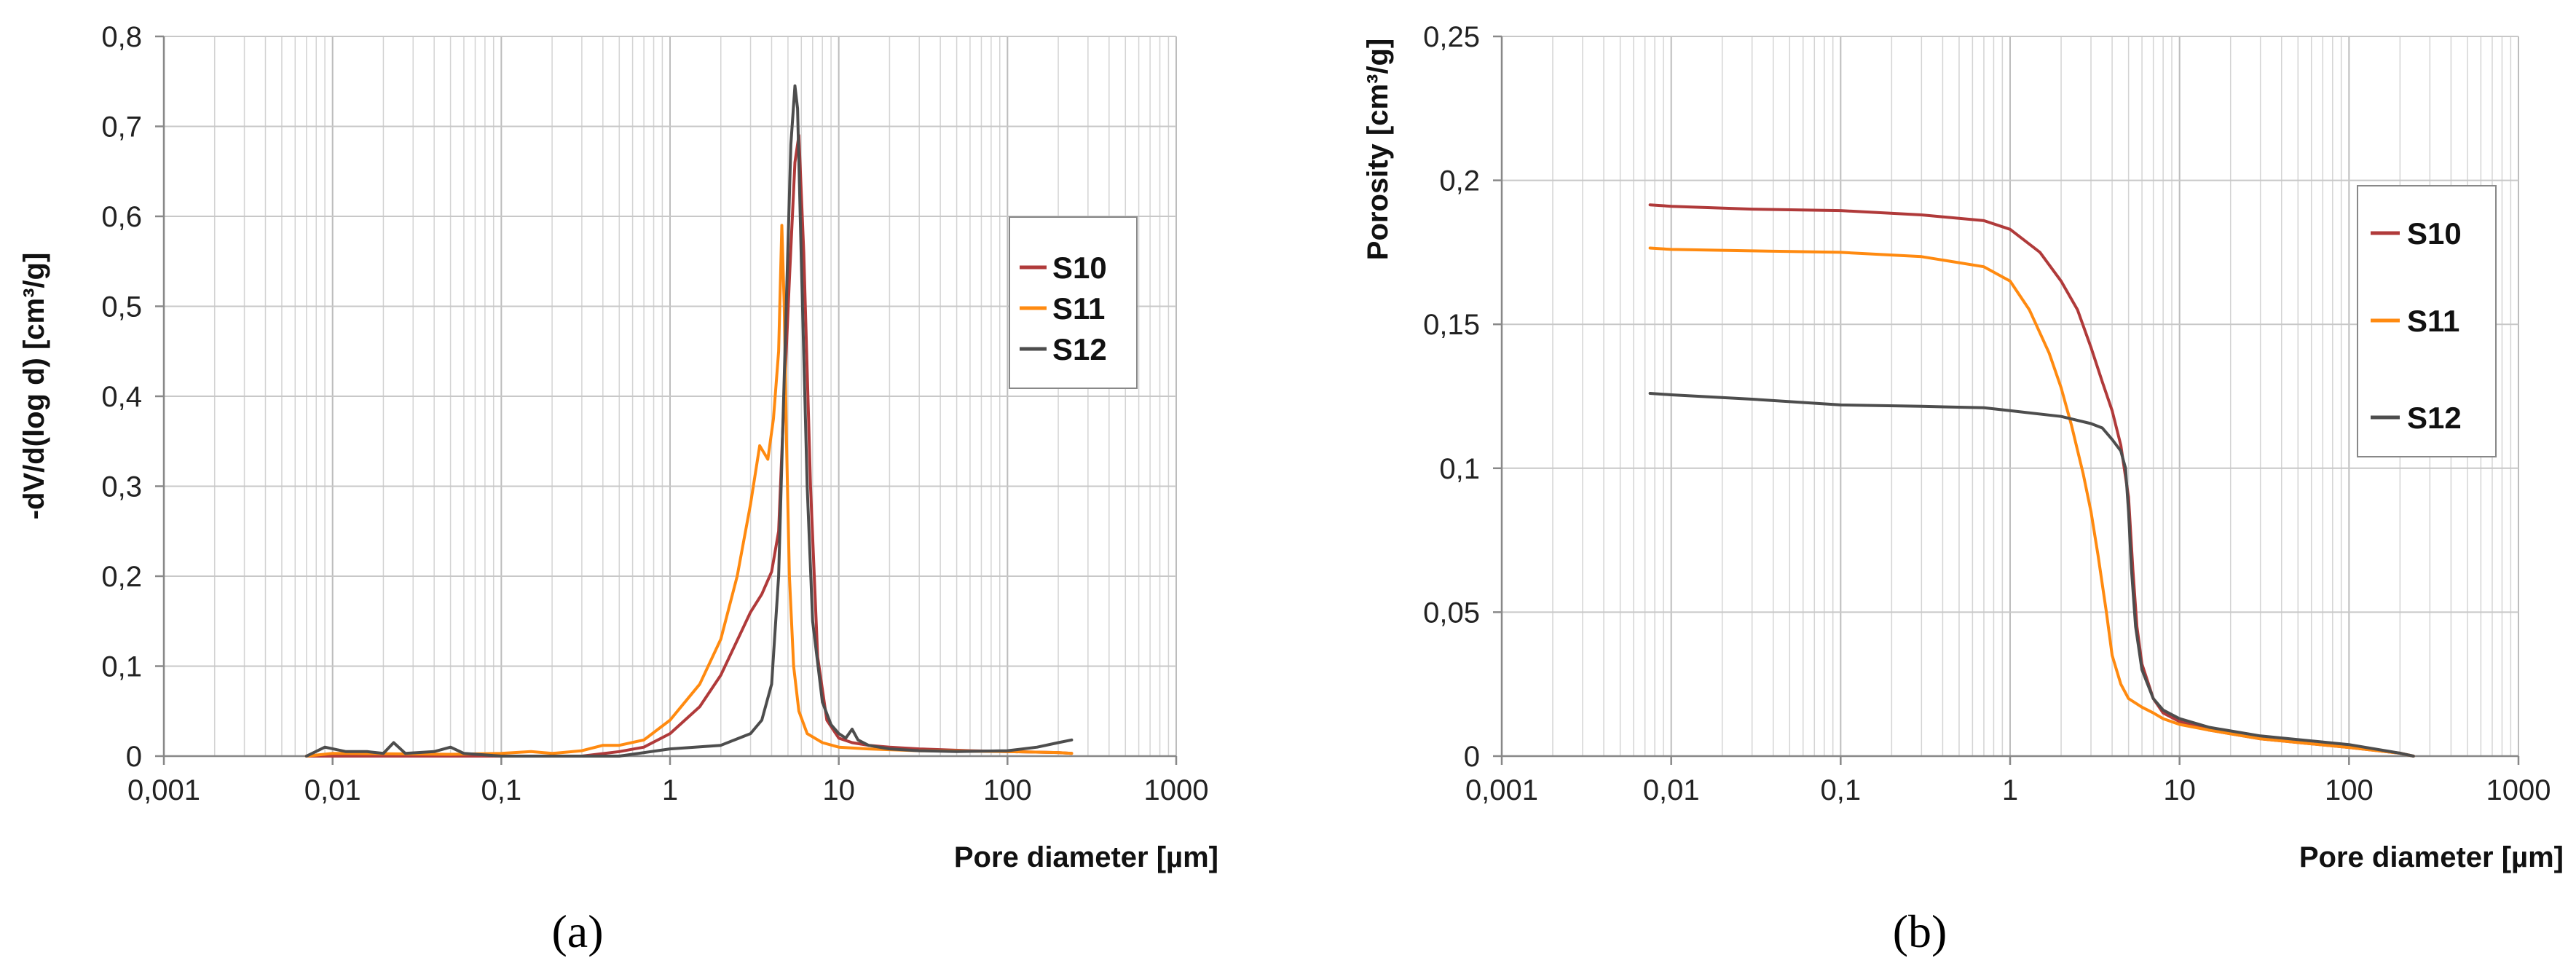 This screenshot has width=2576, height=971. Describe the element at coordinates (1920, 931) in the screenshot. I see `panel-label-b: (b)` at that location.